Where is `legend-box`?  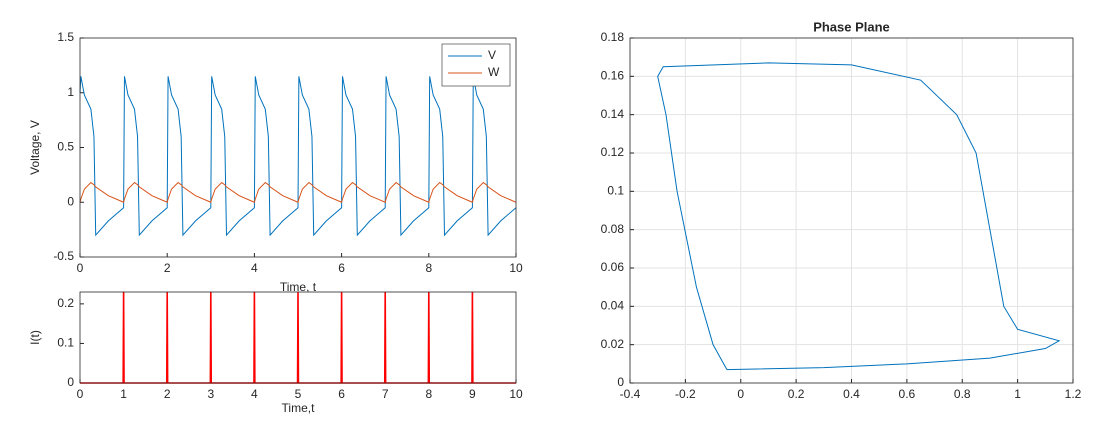
legend-box is located at coordinates (476, 65).